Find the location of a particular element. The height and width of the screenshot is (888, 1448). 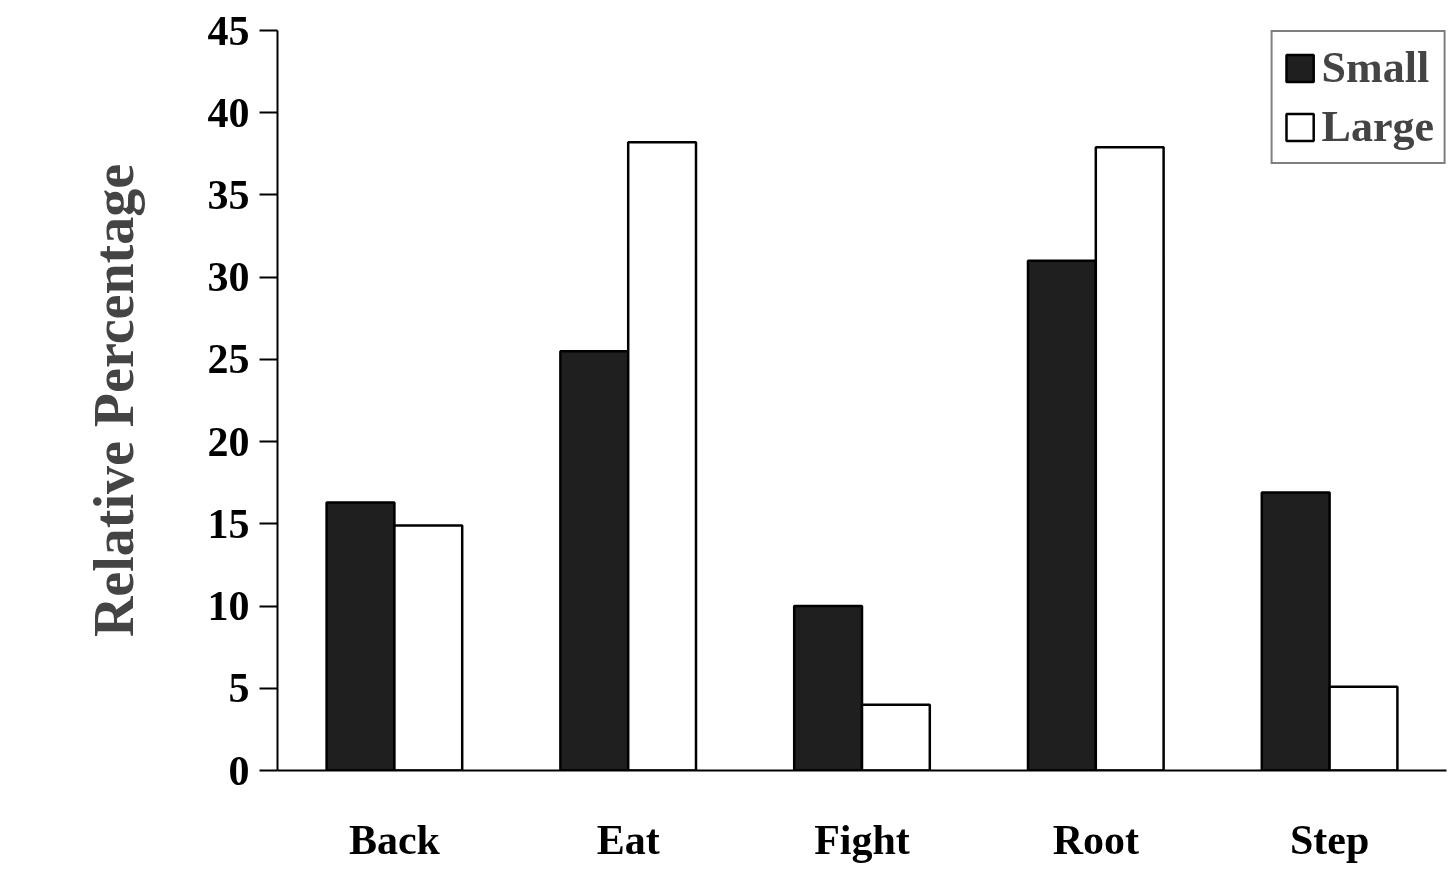

x-tick-label: Back is located at coordinates (394, 839).